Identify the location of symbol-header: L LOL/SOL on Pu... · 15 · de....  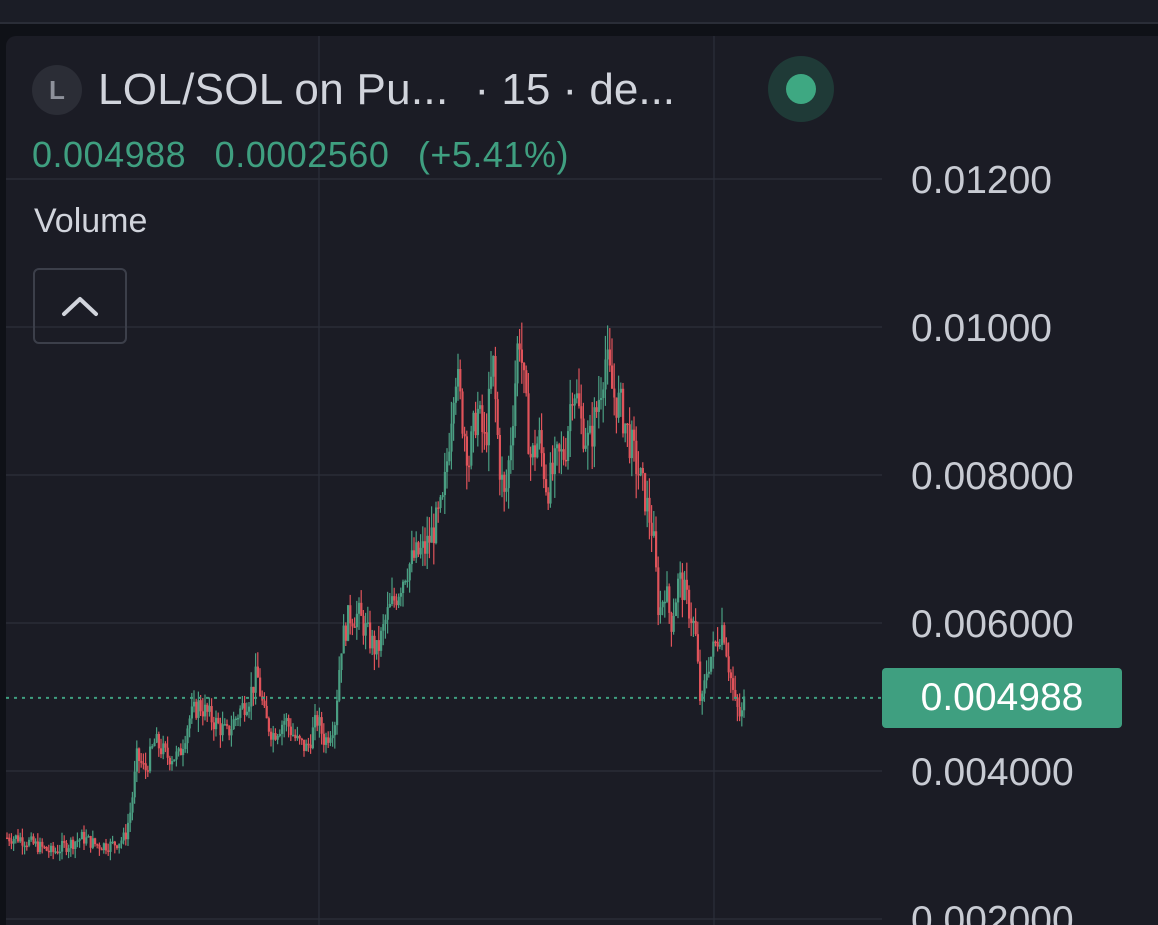
(353, 90).